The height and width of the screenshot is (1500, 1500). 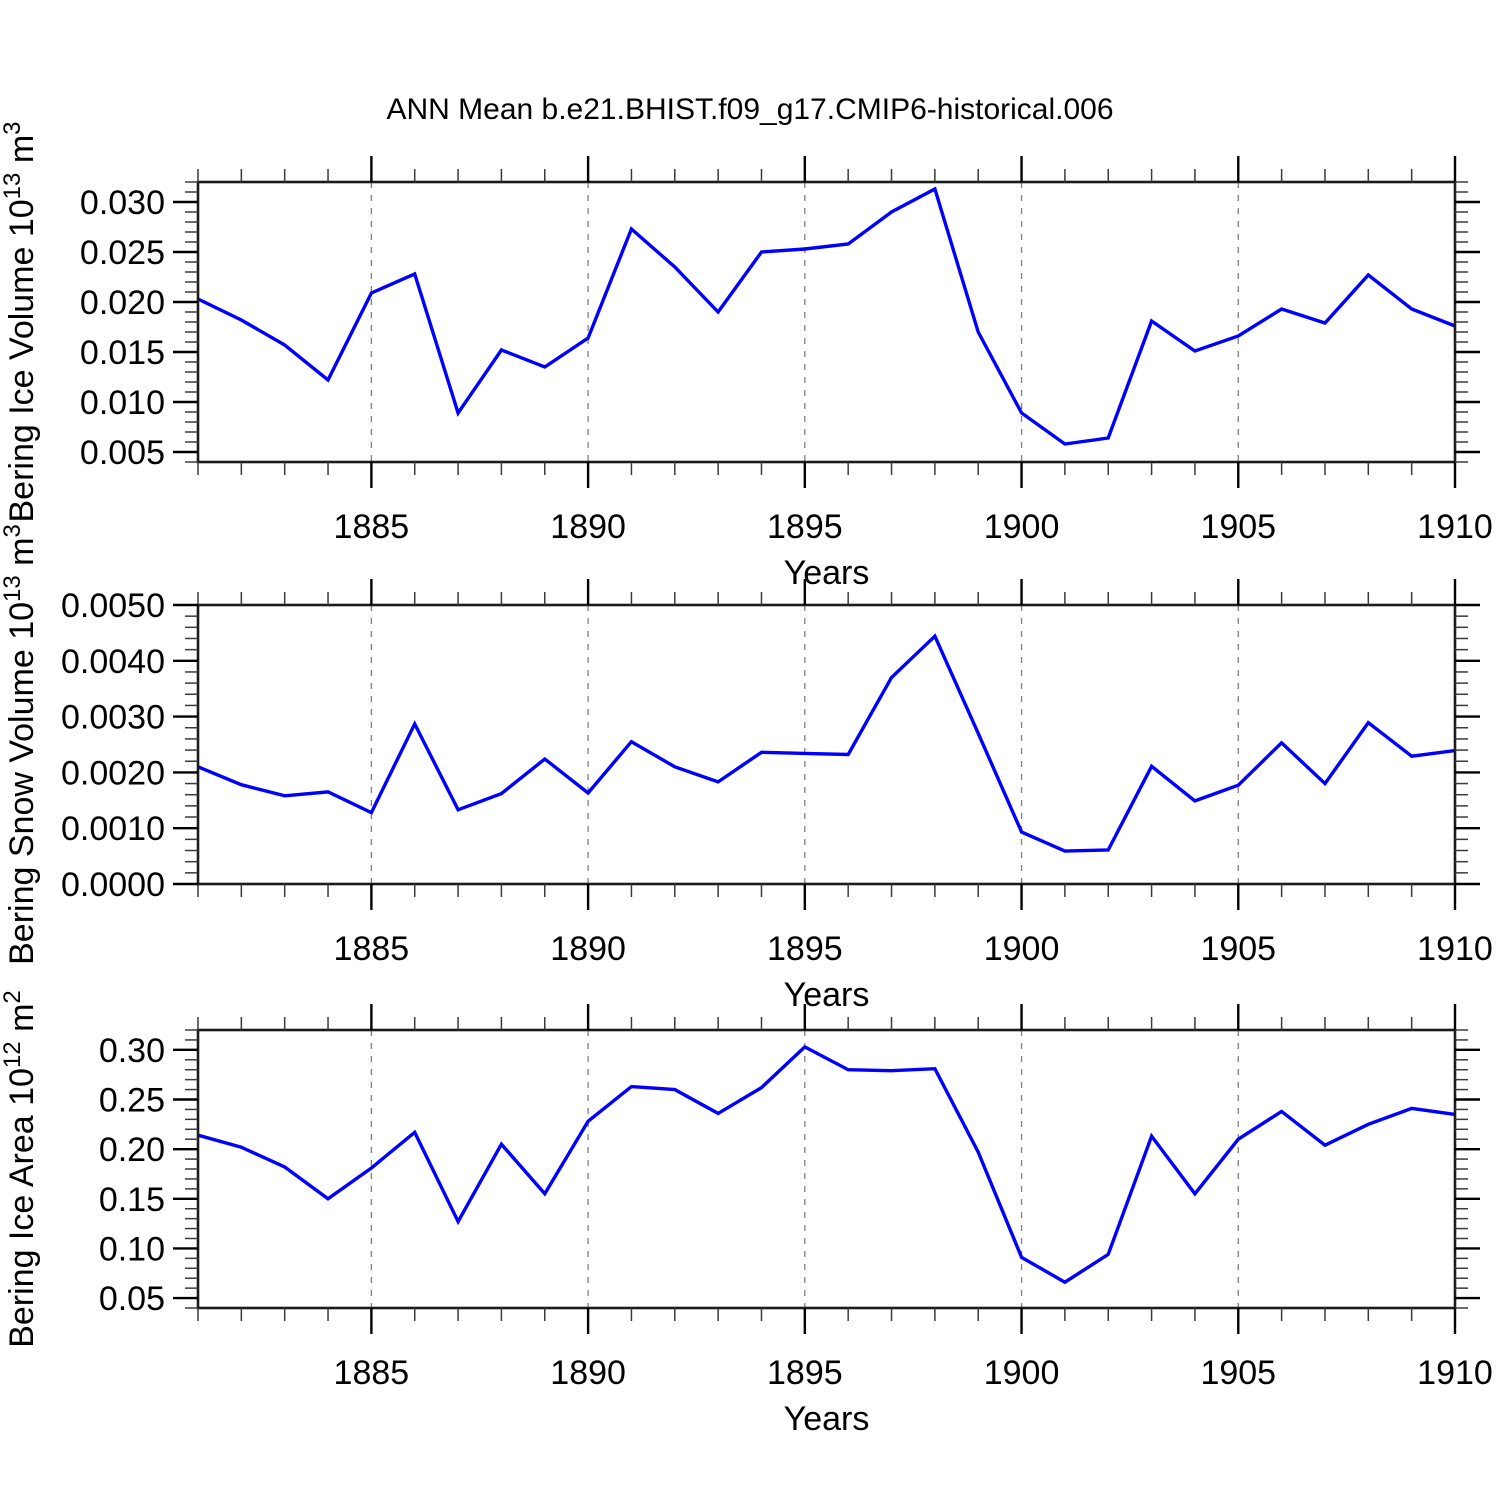 I want to click on y-tick-label: 0.0010, so click(x=113, y=829).